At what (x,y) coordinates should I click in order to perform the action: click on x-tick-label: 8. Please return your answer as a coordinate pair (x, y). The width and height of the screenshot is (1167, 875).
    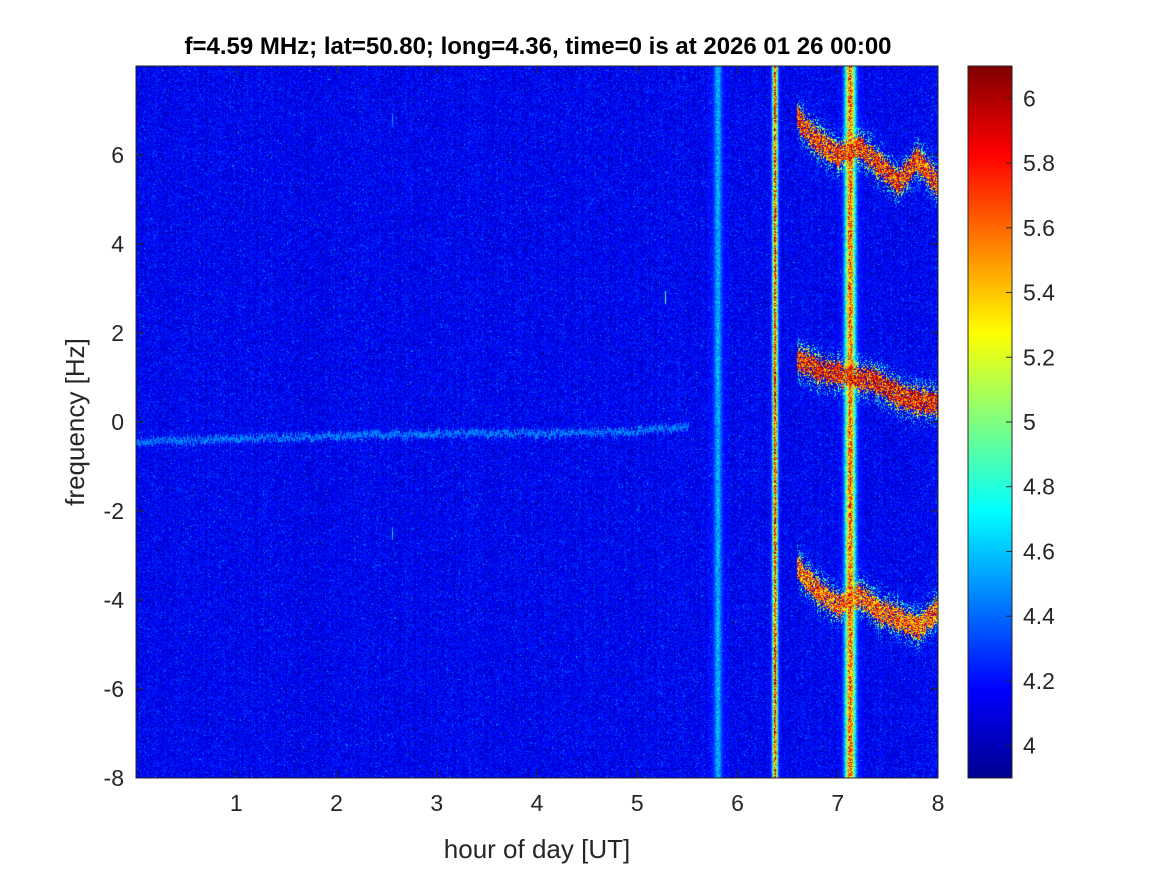
    Looking at the image, I should click on (938, 803).